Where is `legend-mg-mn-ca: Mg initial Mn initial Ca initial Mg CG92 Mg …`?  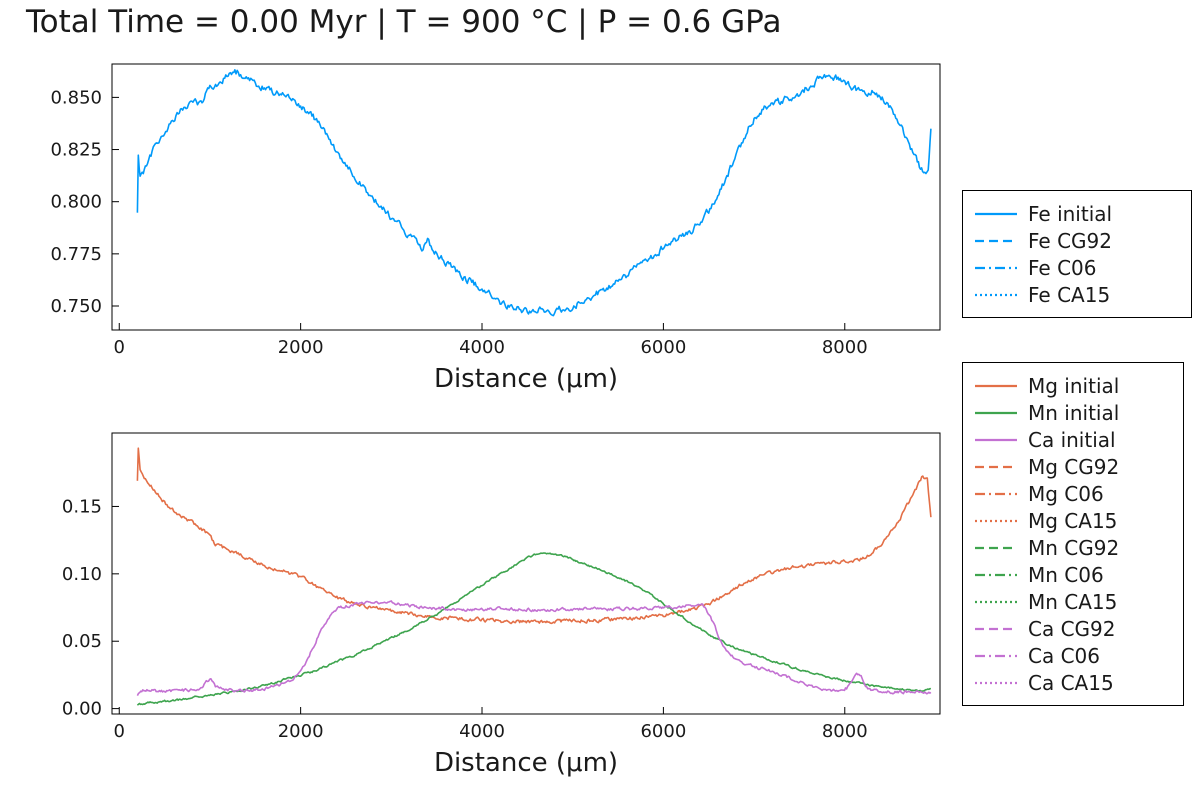
legend-mg-mn-ca: Mg initial Mn initial Ca initial Mg CG92 Mg … is located at coordinates (1073, 534).